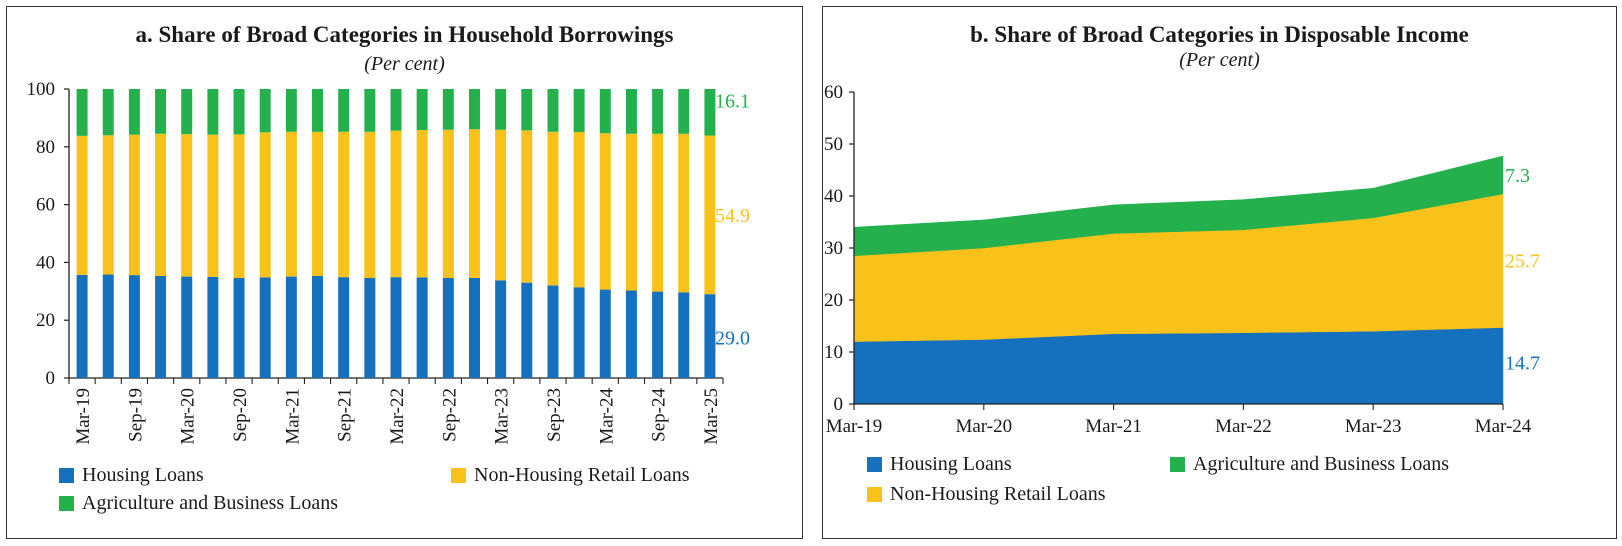  I want to click on x-tick-label: Sep-19, so click(135, 415).